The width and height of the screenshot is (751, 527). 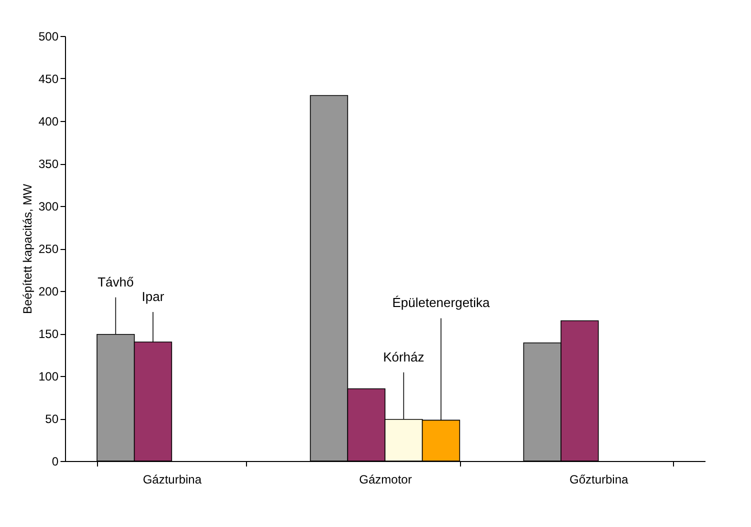 What do you see at coordinates (48, 37) in the screenshot?
I see `y-tick-label: 500` at bounding box center [48, 37].